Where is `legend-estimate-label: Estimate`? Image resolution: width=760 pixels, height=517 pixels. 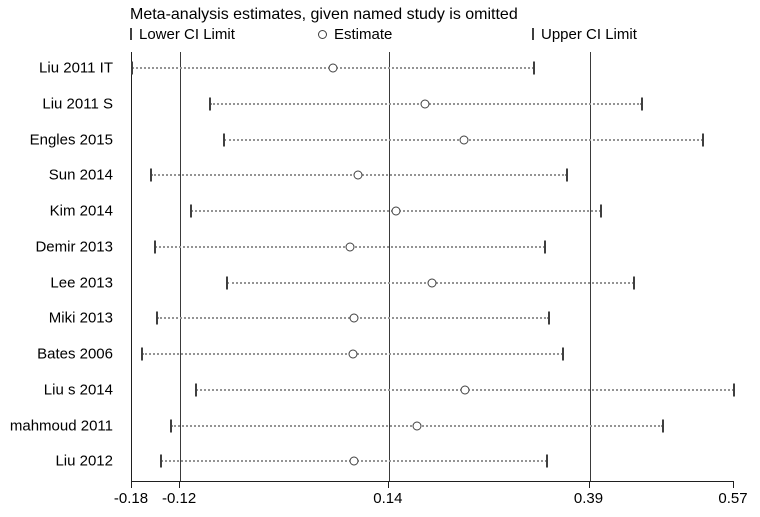
legend-estimate-label: Estimate is located at coordinates (363, 34).